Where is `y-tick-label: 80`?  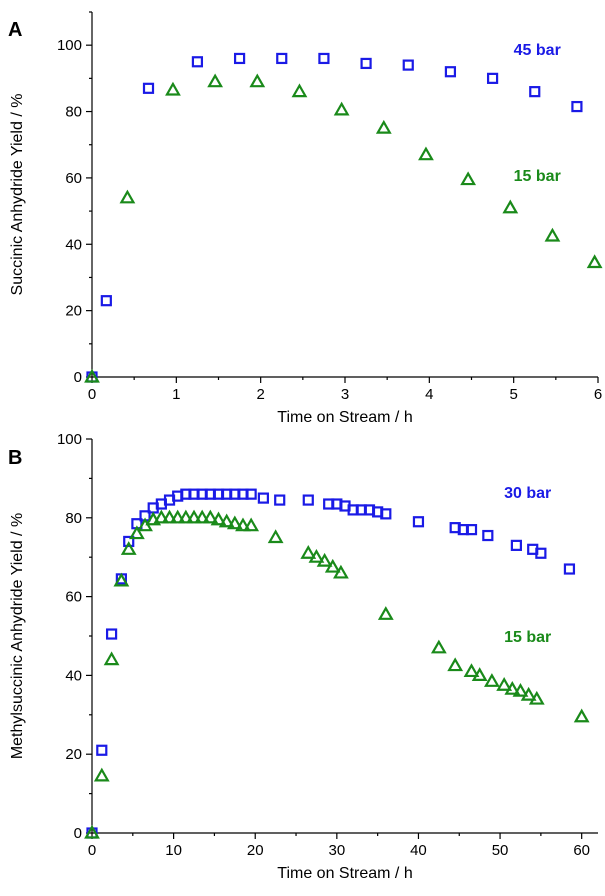 y-tick-label: 80 is located at coordinates (73, 112).